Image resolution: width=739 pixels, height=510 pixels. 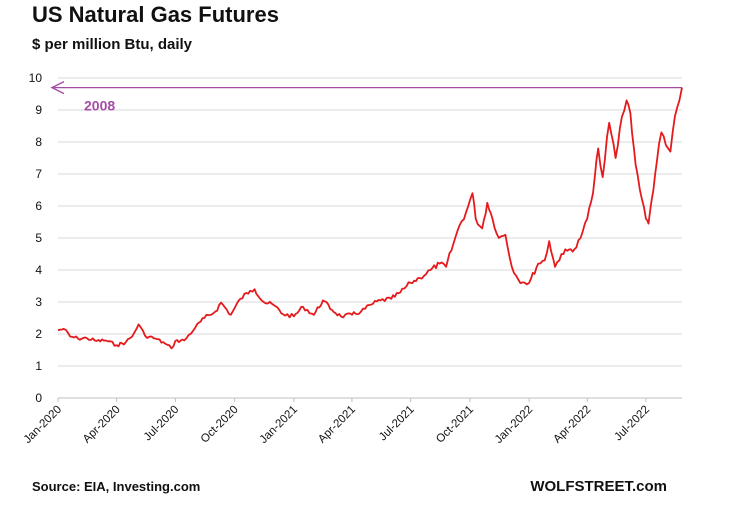 I want to click on y-tick-label-8: 8, so click(x=38, y=142).